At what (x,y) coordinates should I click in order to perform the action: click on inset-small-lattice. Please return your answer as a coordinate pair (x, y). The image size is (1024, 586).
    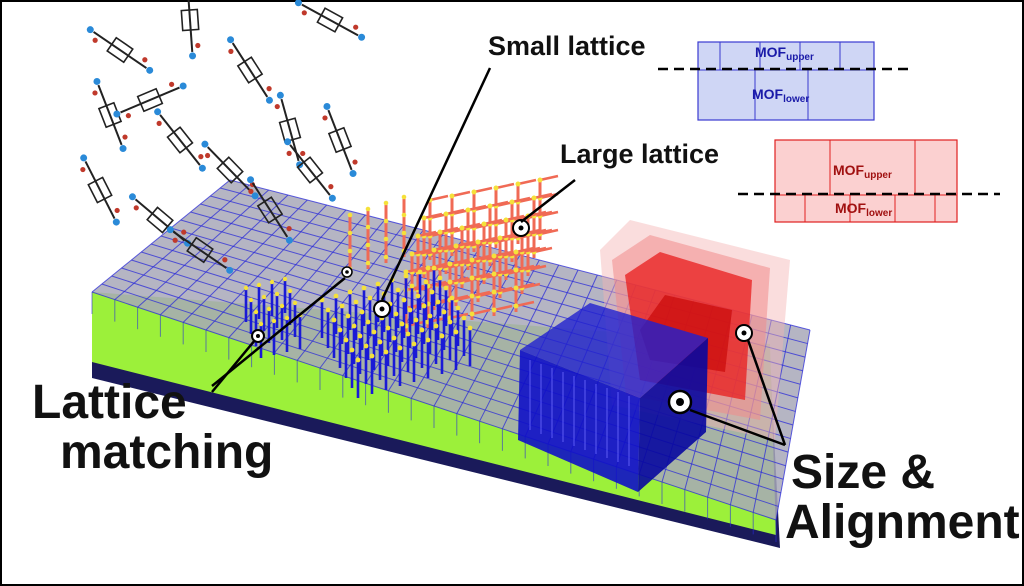
    Looking at the image, I should click on (785, 81).